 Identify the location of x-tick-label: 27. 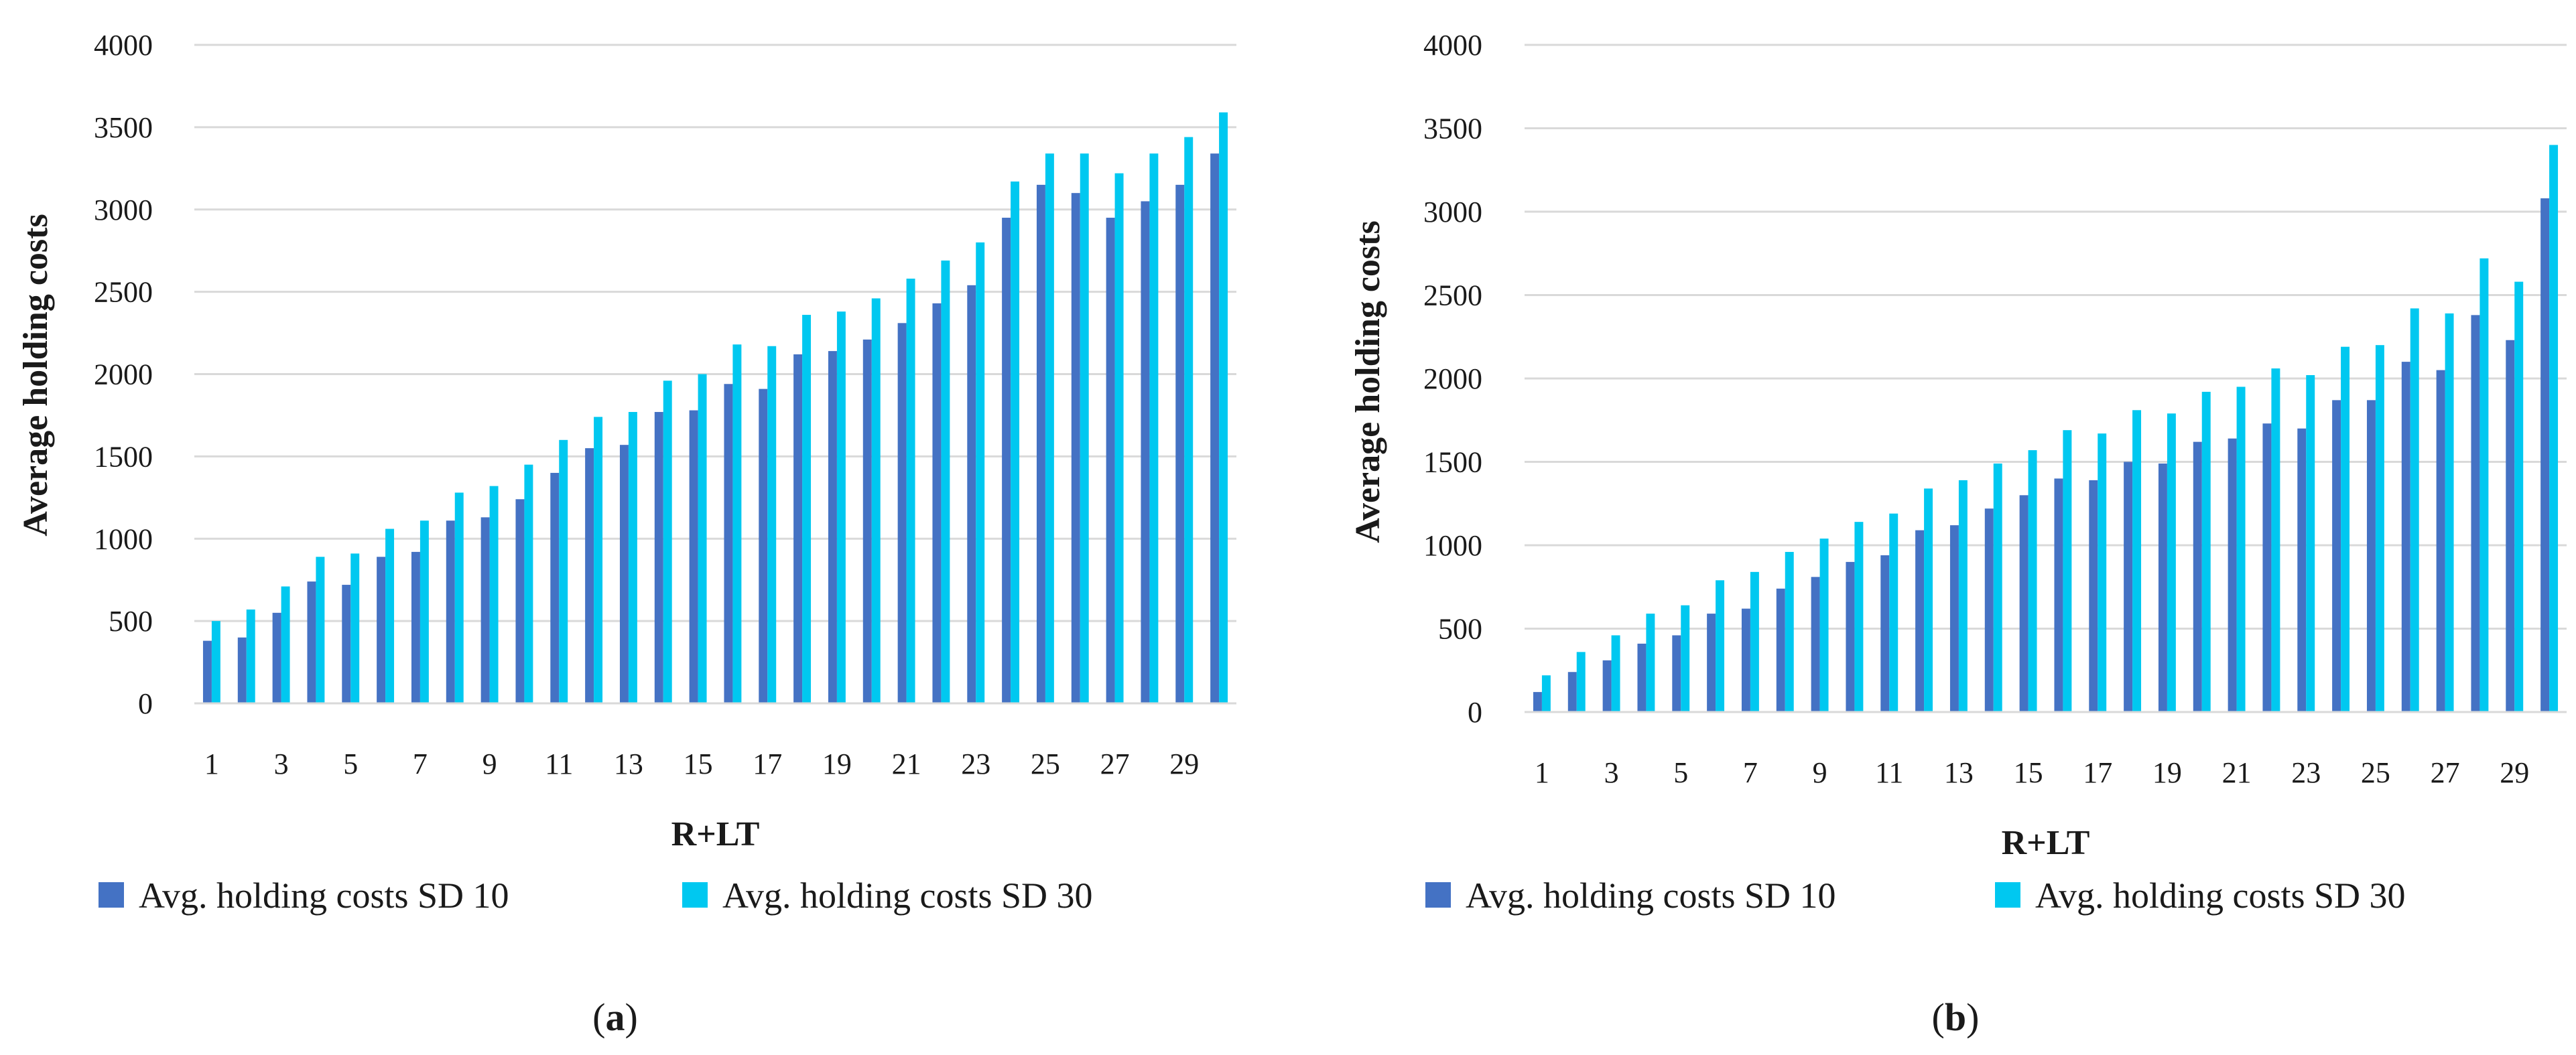
(2445, 772).